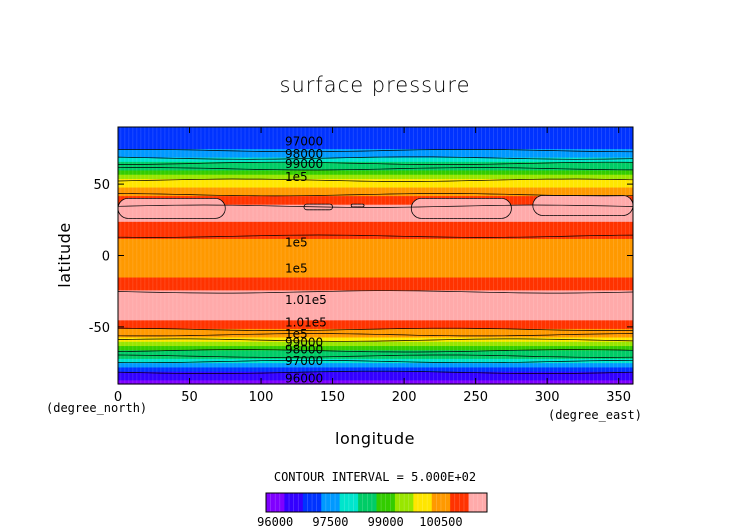 Image resolution: width=752 pixels, height=532 pixels. I want to click on y-axis-label: latitude, so click(64, 254).